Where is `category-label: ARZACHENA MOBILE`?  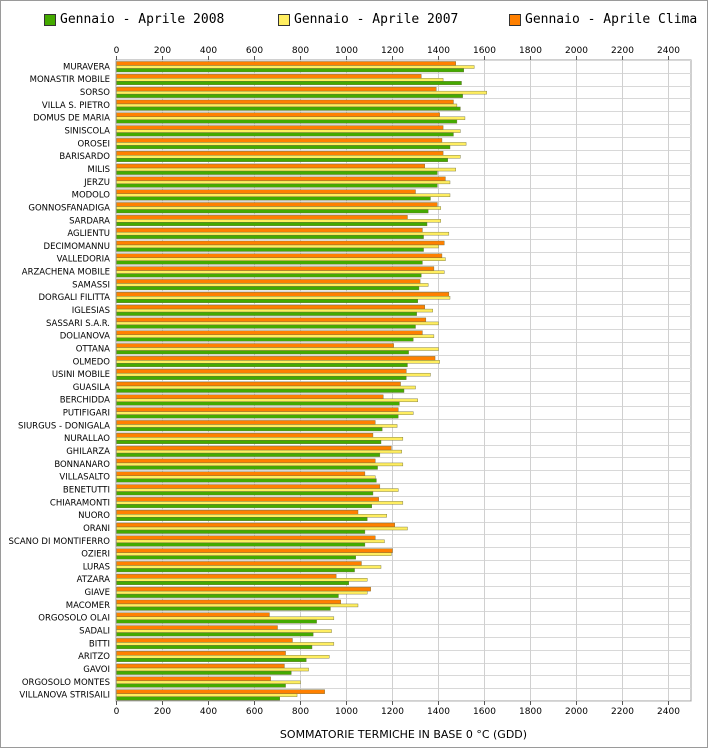 category-label: ARZACHENA MOBILE is located at coordinates (66, 273).